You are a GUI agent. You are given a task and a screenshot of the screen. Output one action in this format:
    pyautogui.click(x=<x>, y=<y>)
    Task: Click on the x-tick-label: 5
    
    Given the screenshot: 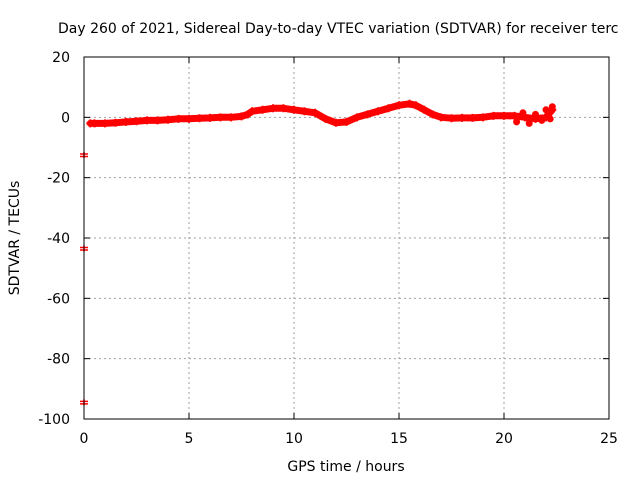 What is the action you would take?
    pyautogui.click(x=189, y=439)
    